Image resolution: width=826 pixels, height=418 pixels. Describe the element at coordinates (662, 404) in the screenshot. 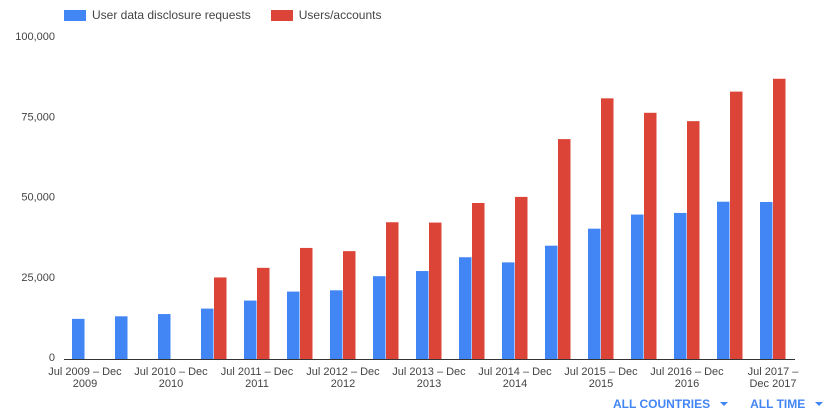

I see `countries-label: ALL COUNTRIES` at that location.